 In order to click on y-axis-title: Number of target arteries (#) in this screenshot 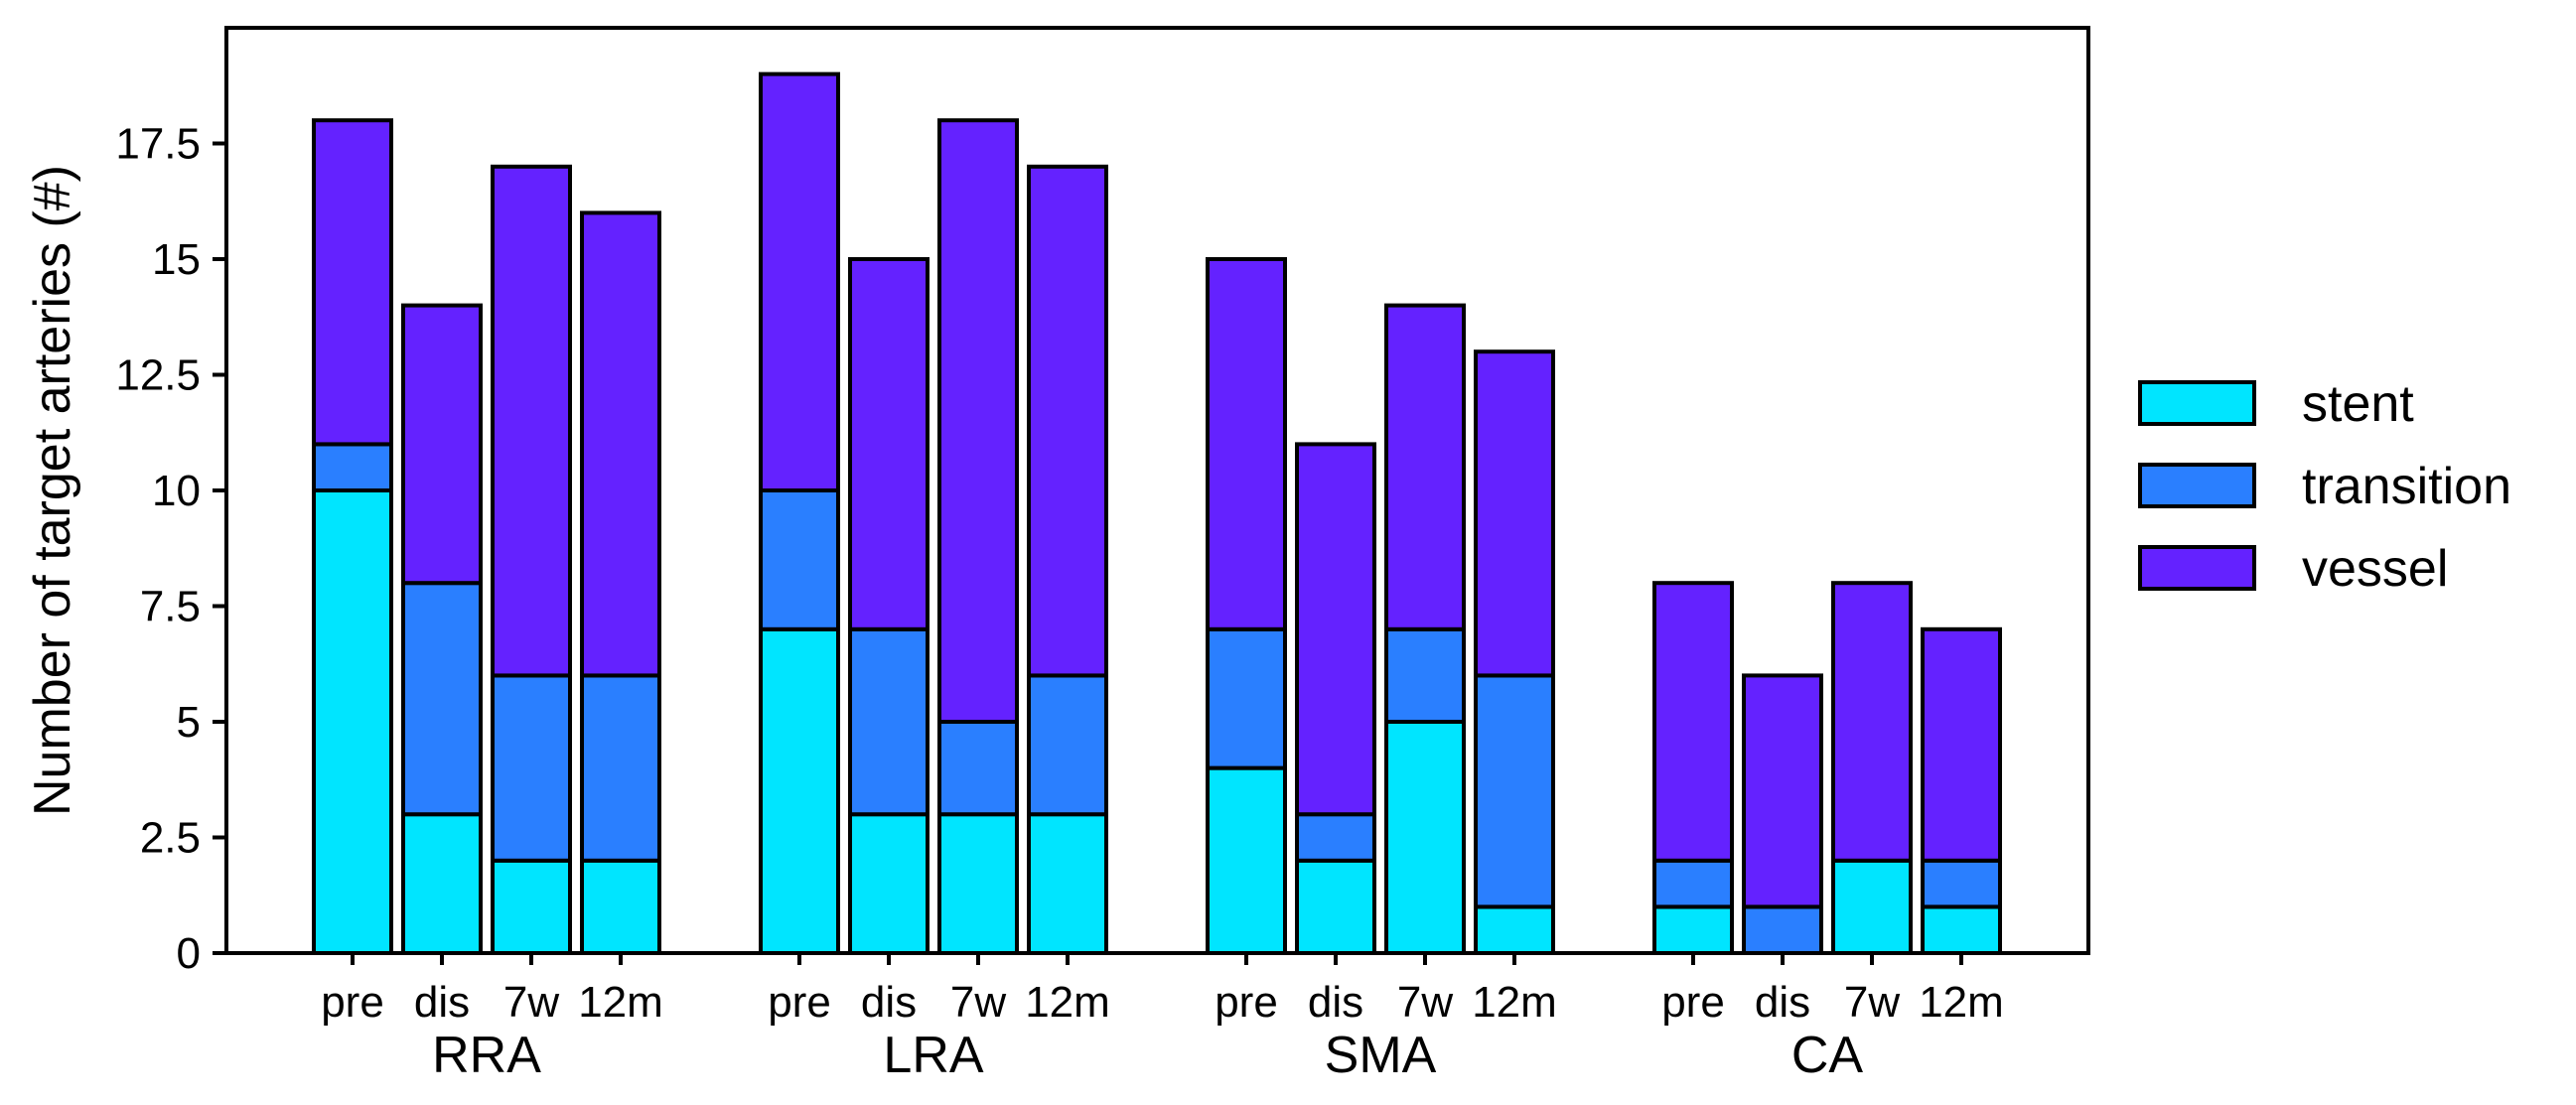, I will do `click(52, 490)`.